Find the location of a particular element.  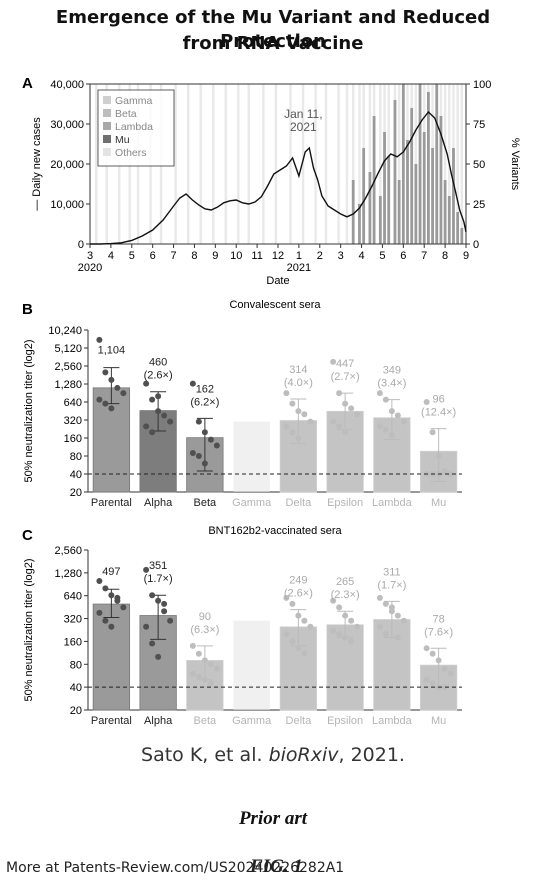

y-axis-title-right: % Variants is located at coordinates (515, 164).